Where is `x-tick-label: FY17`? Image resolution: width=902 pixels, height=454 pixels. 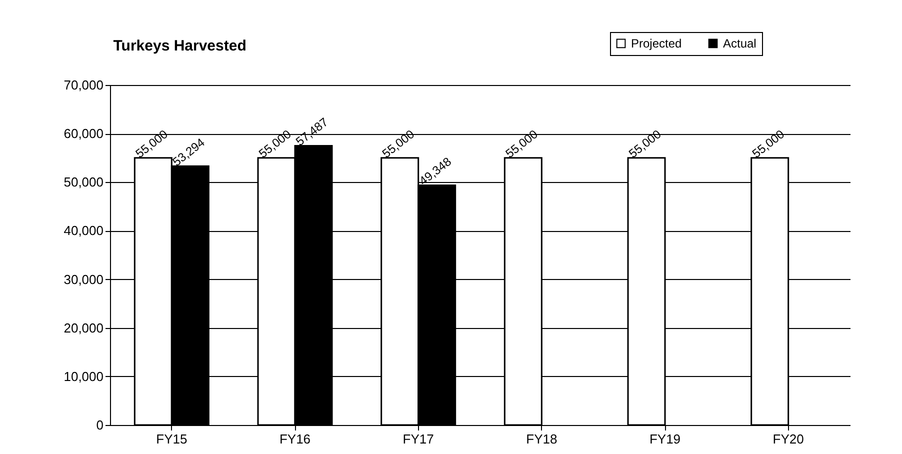 x-tick-label: FY17 is located at coordinates (418, 439).